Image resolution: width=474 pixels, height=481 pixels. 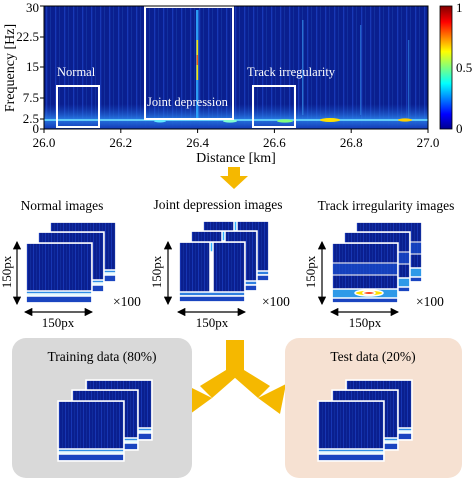 What do you see at coordinates (10, 68) in the screenshot?
I see `y-axis-label: Frequency [Hz]` at bounding box center [10, 68].